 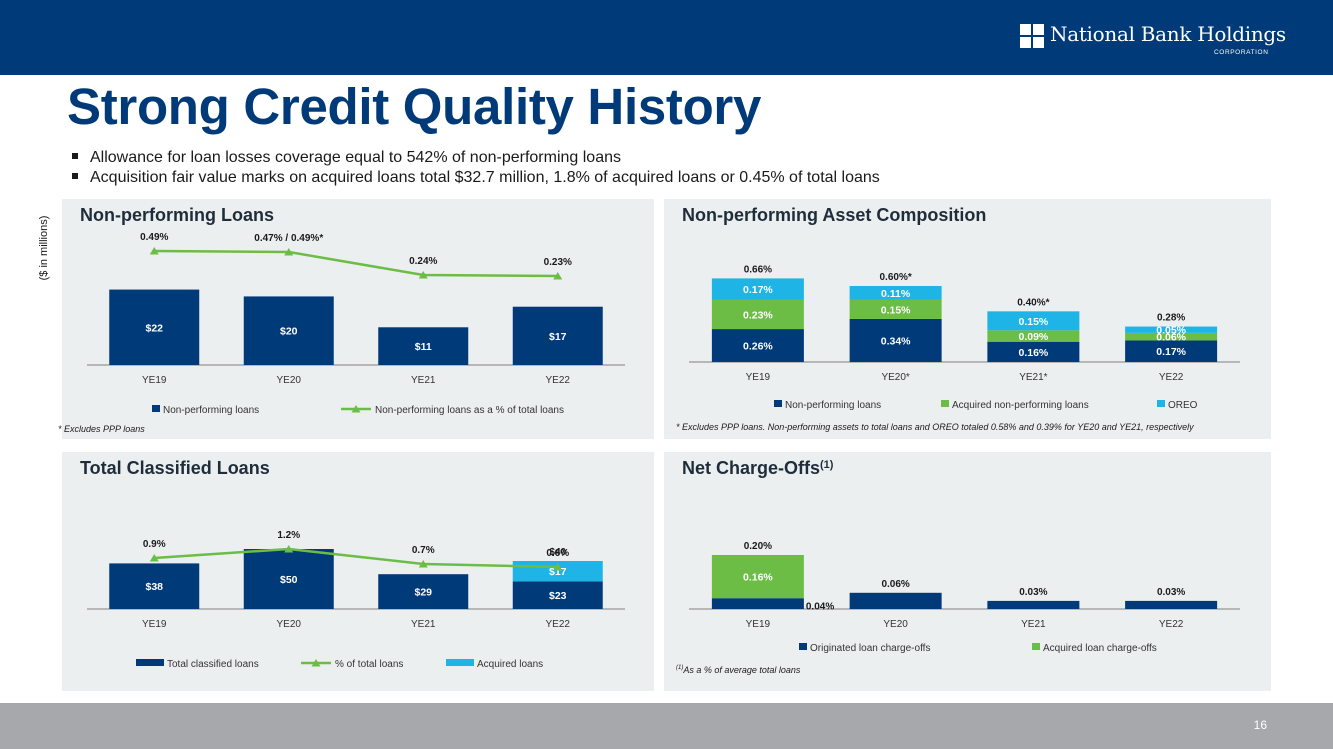 What do you see at coordinates (666, 37) in the screenshot?
I see `header-bar: National Bank Holdings CORPORATION` at bounding box center [666, 37].